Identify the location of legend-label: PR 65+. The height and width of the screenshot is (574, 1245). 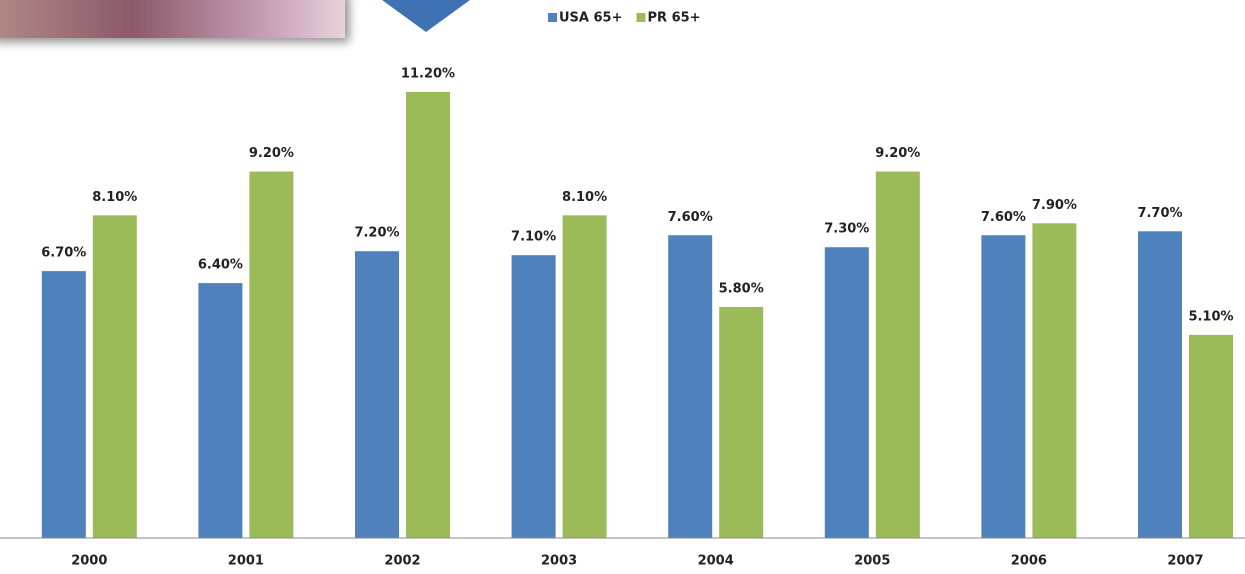
(674, 18).